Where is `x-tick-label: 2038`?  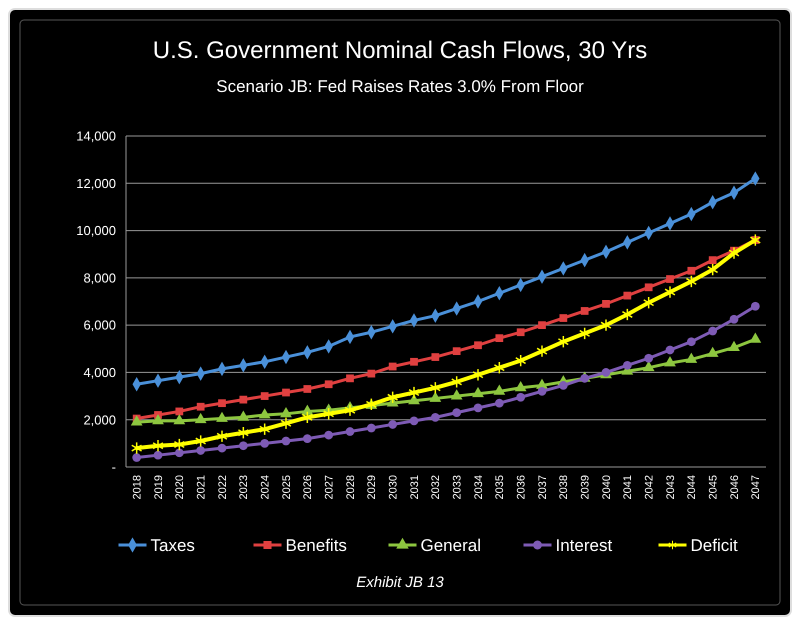
x-tick-label: 2038 is located at coordinates (564, 487).